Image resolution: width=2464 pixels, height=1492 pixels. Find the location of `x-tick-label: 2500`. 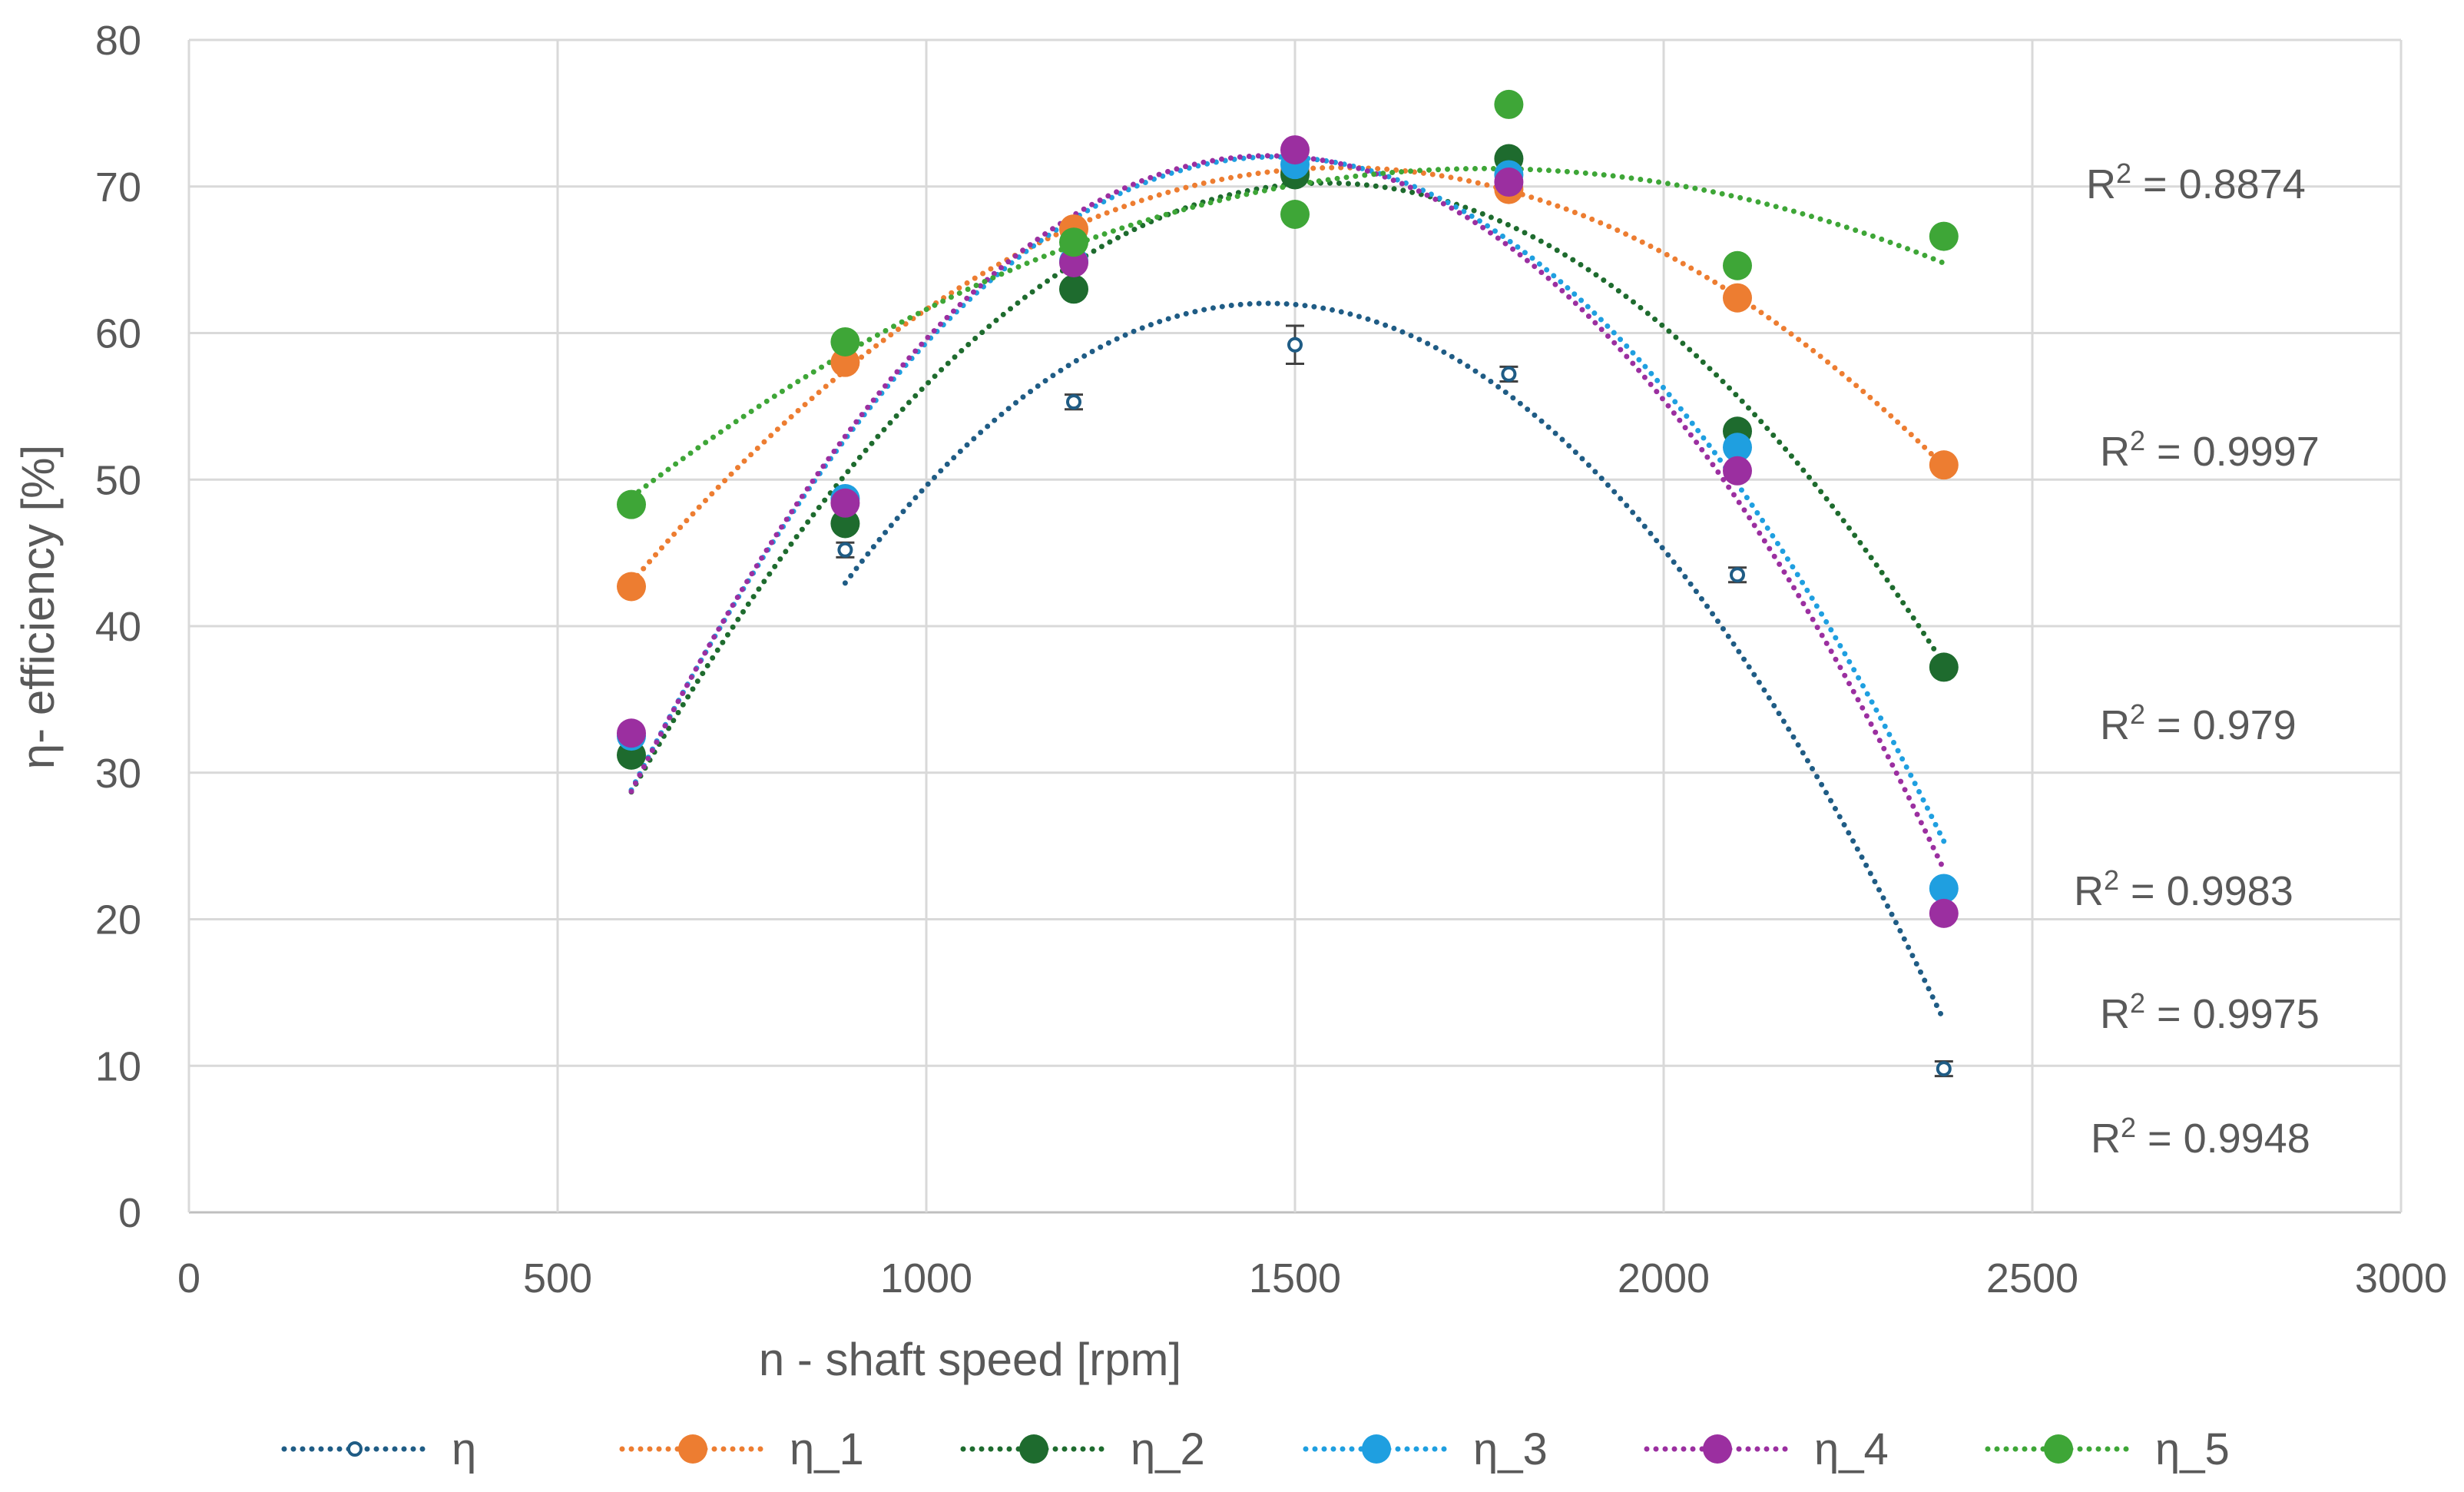

x-tick-label: 2500 is located at coordinates (2032, 1278).